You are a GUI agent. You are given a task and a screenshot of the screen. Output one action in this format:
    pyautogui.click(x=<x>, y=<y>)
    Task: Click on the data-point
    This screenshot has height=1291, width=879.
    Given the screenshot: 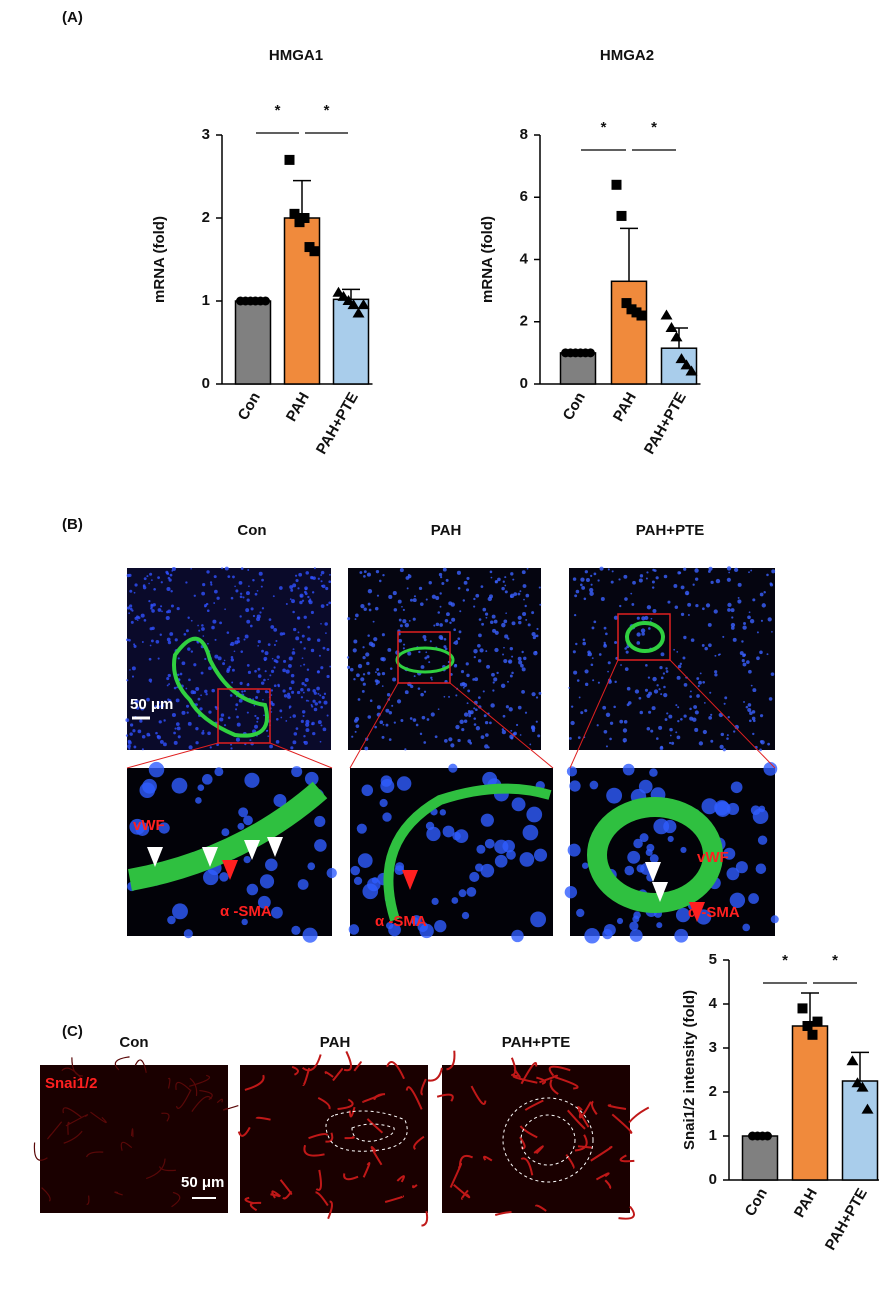 What is the action you would take?
    pyautogui.click(x=294, y=213)
    